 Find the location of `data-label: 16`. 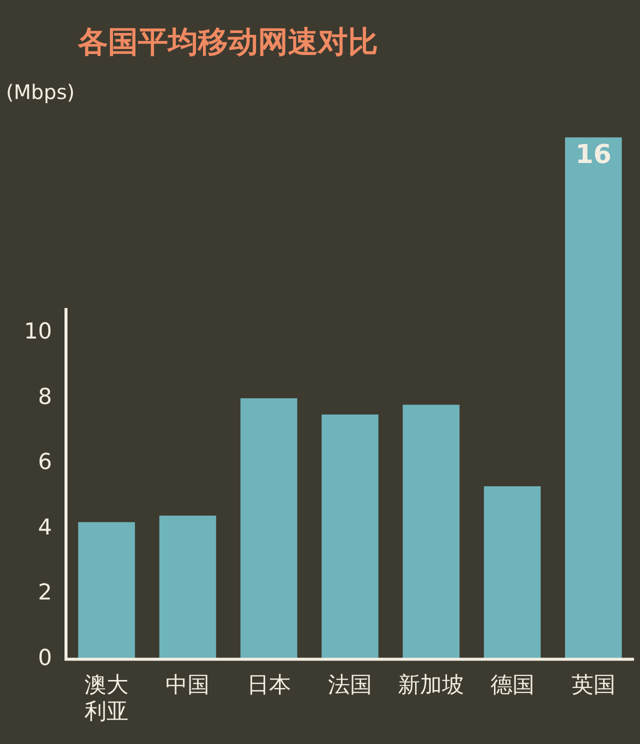

data-label: 16 is located at coordinates (593, 155).